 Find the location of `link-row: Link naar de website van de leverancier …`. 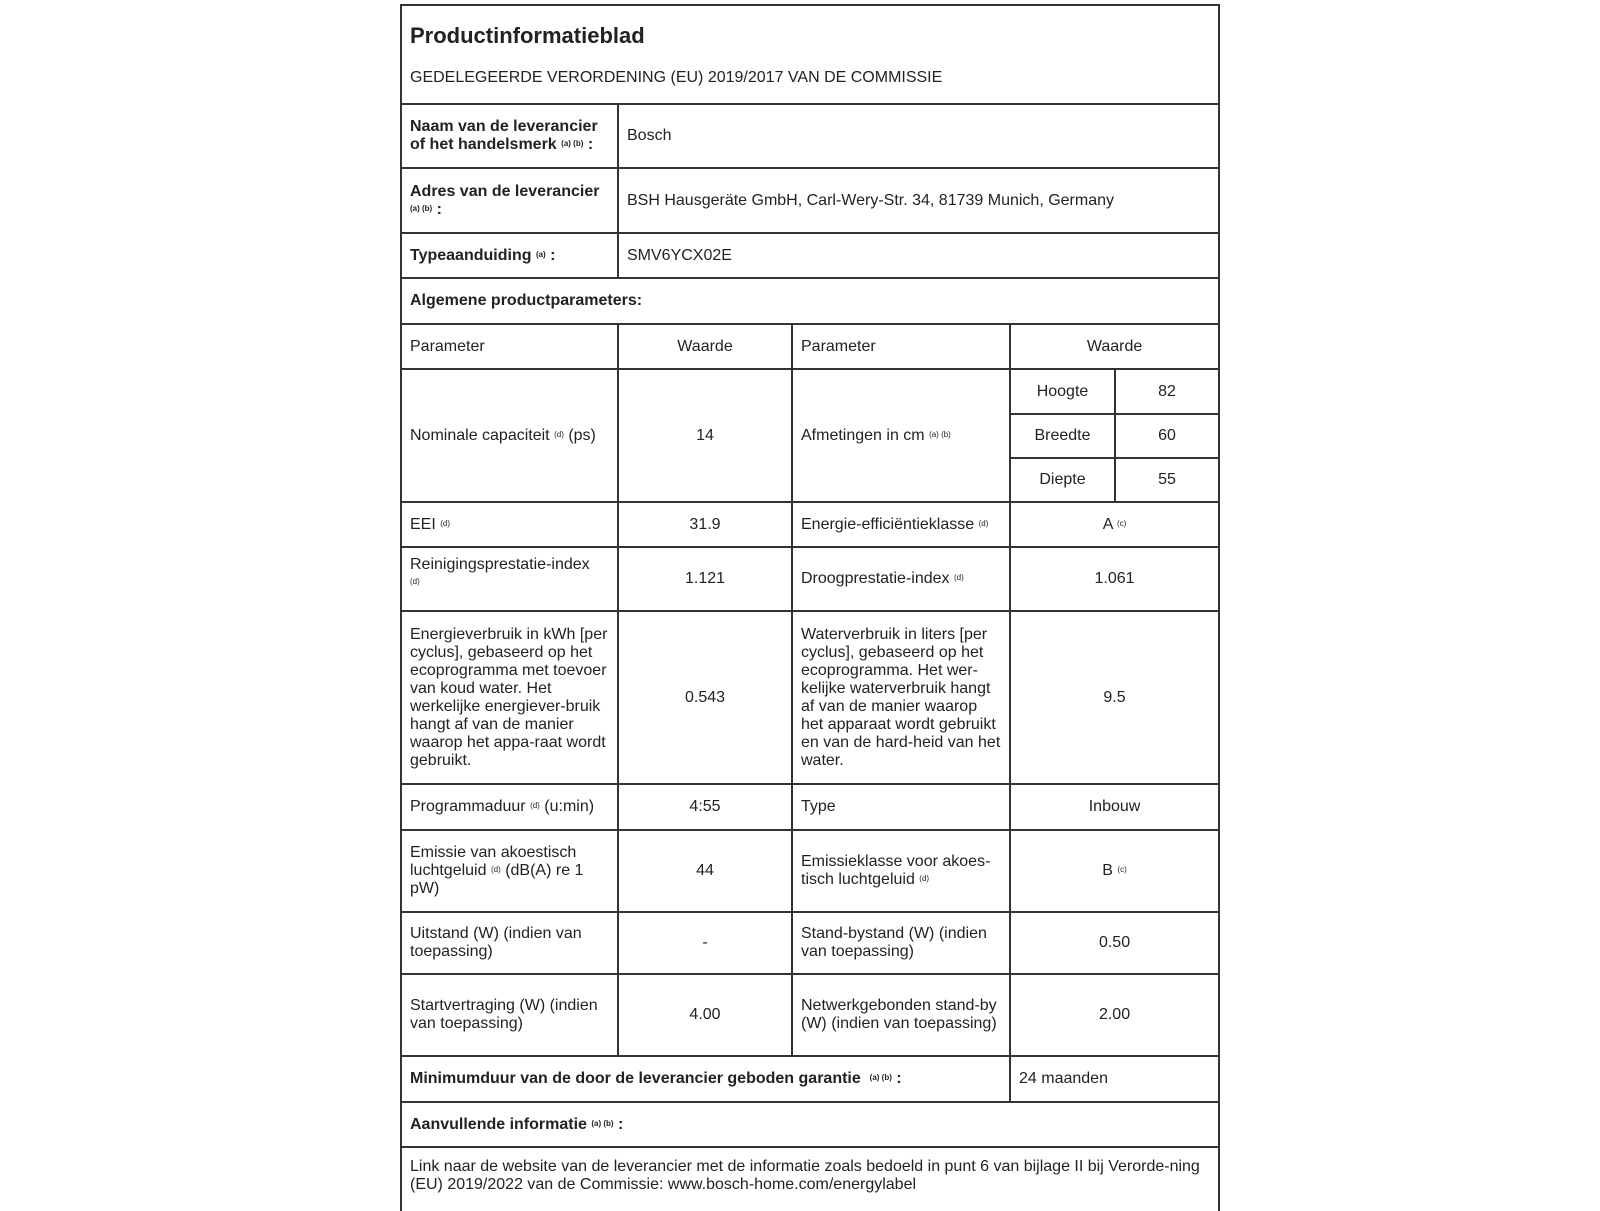

link-row: Link naar de website van de leverancier … is located at coordinates (810, 1178).